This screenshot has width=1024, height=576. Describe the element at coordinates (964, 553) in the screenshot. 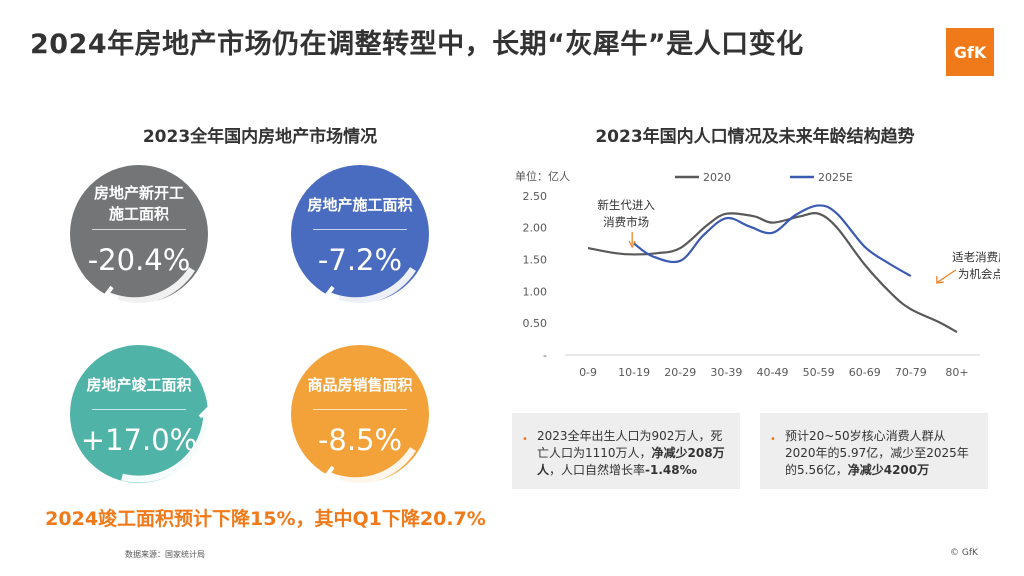

I see `copyright: © GfK` at that location.